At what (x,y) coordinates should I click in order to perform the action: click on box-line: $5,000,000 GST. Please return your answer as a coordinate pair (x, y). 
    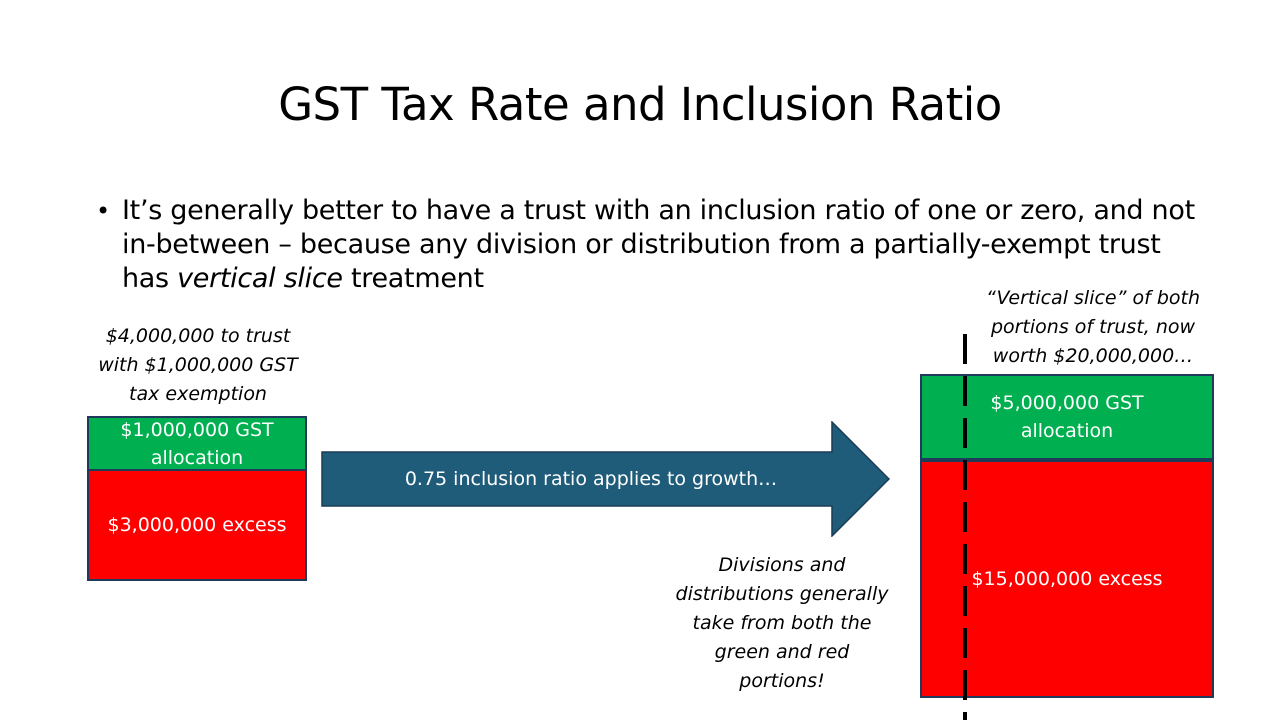
    Looking at the image, I should click on (1067, 403).